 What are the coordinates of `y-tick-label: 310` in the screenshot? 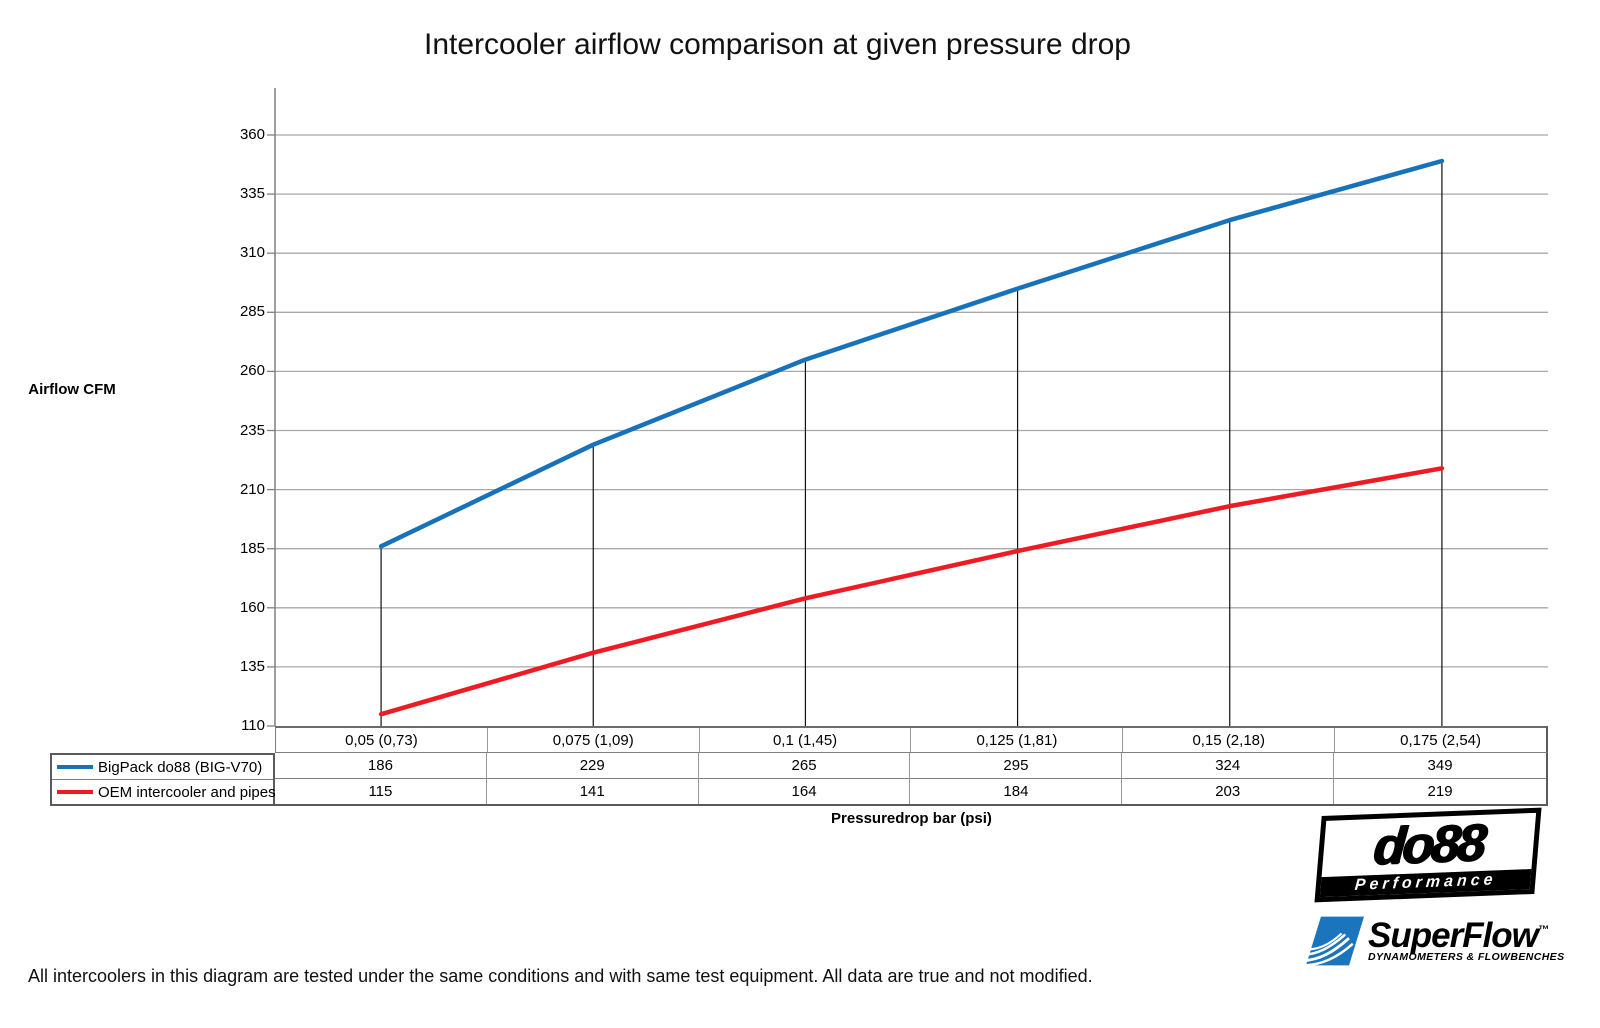 It's located at (252, 253).